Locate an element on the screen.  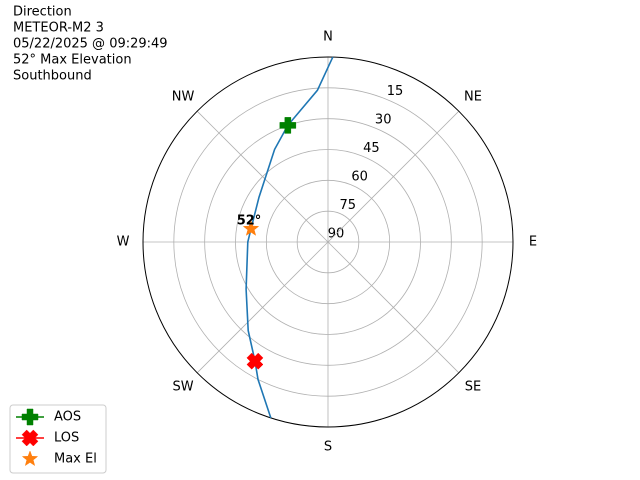
theta-tick-label: SE is located at coordinates (473, 386).